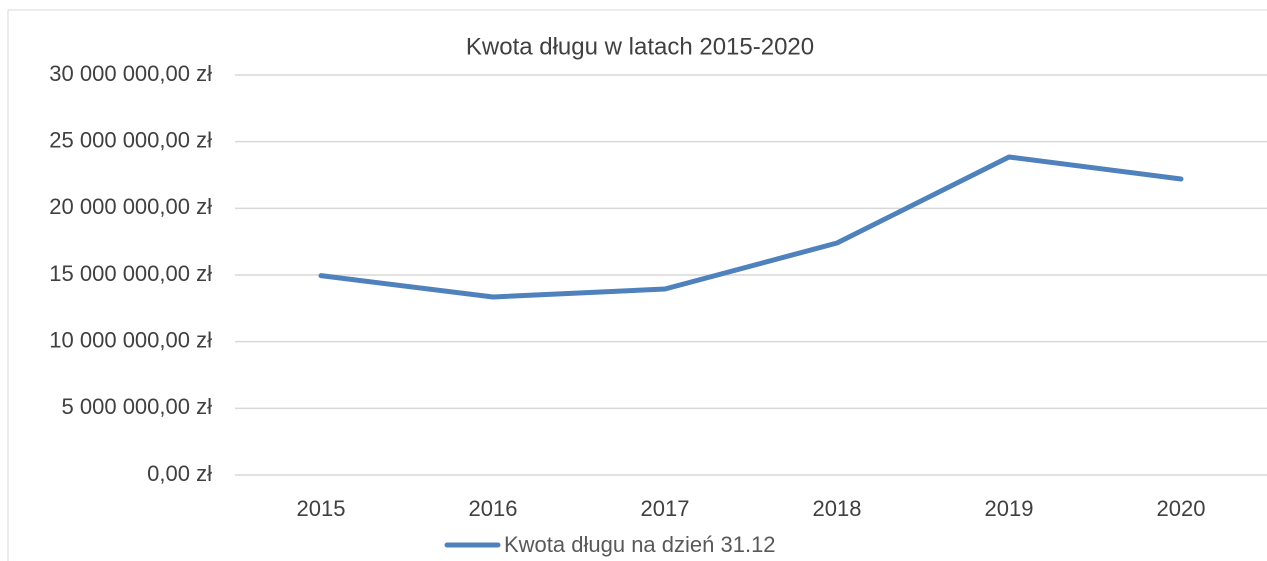 The image size is (1267, 561). I want to click on y-tick-label: 15 000 000,00 zł, so click(130, 273).